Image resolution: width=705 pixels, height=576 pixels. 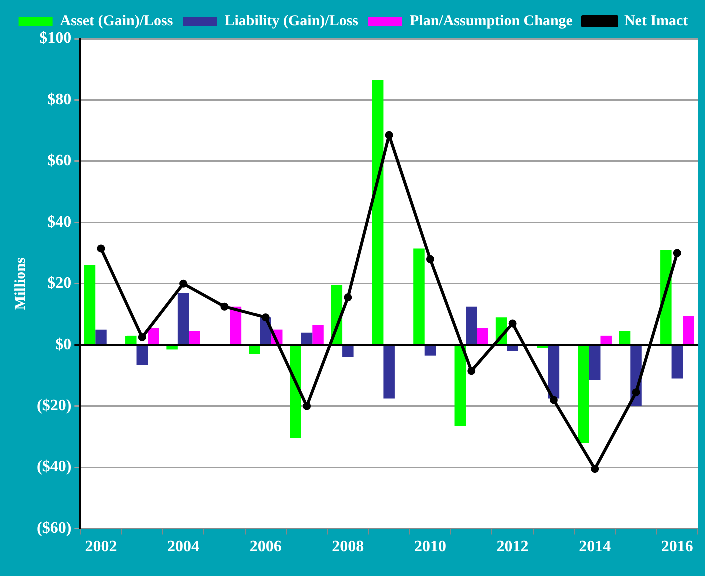 I want to click on x-tick-label: 2012, so click(x=512, y=547).